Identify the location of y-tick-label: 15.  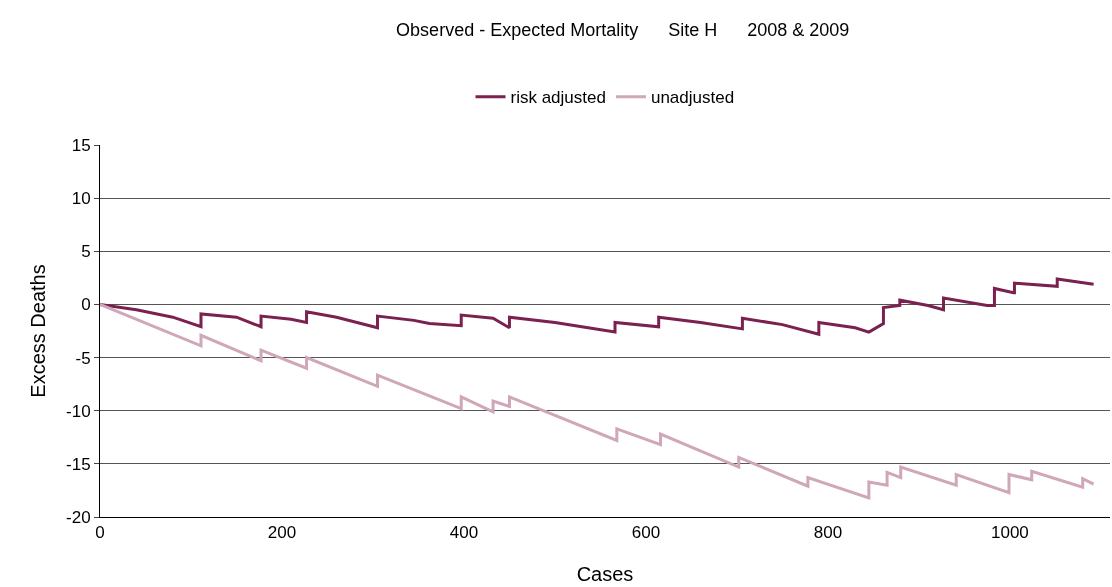
(81, 145).